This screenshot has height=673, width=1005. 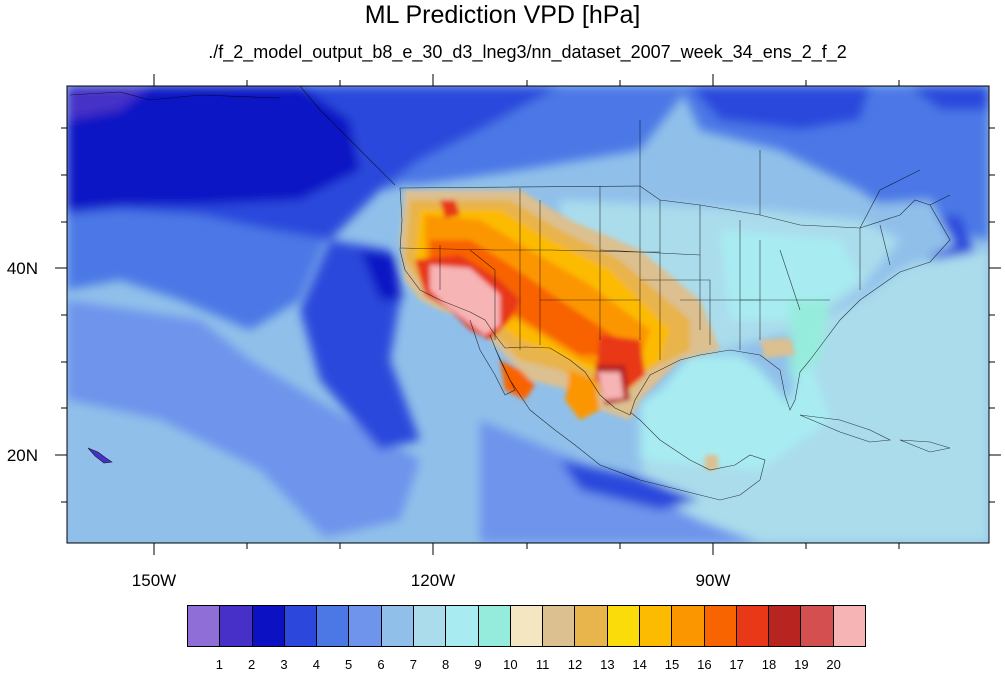 What do you see at coordinates (154, 580) in the screenshot?
I see `lon-tick-label: 150W` at bounding box center [154, 580].